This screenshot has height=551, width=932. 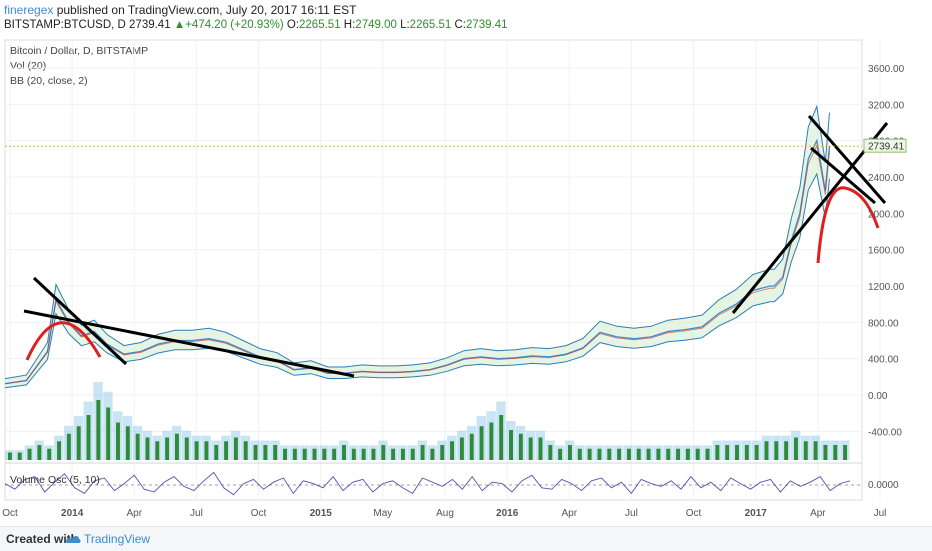 I want to click on change-text: +474.20 (+20.93%), so click(x=234, y=25).